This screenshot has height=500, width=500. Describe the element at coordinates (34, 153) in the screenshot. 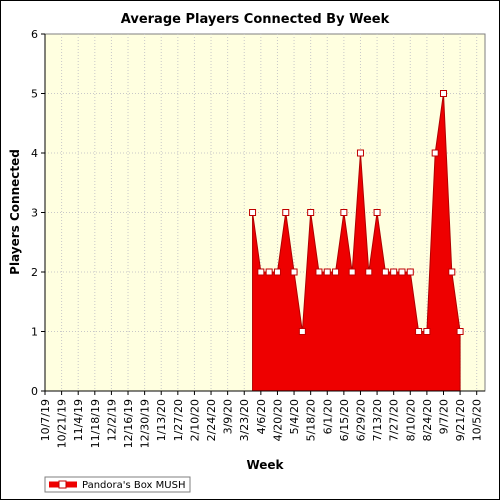

I see `y-tick-label: 4` at that location.